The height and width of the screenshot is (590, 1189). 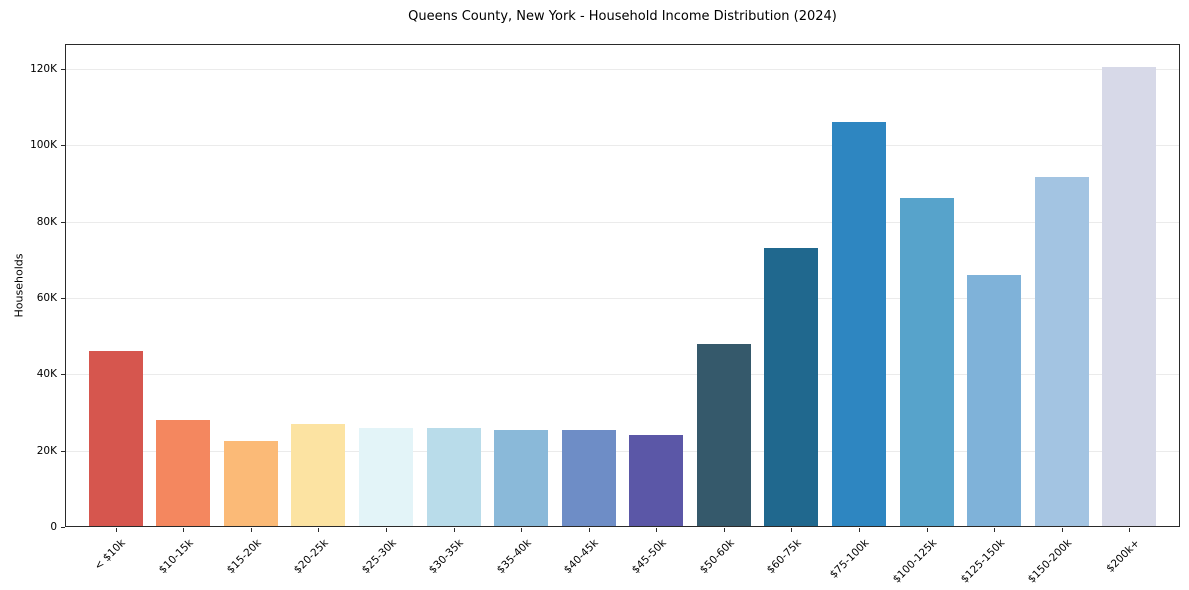 What do you see at coordinates (588, 478) in the screenshot?
I see `bar-$40-45k` at bounding box center [588, 478].